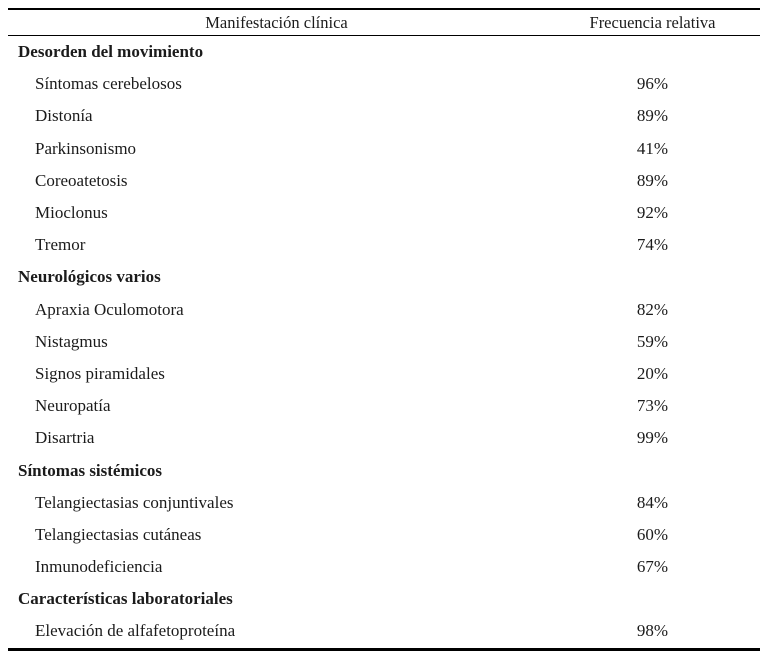 Image resolution: width=767 pixels, height=653 pixels. Describe the element at coordinates (652, 631) in the screenshot. I see `row-value: 98%` at that location.